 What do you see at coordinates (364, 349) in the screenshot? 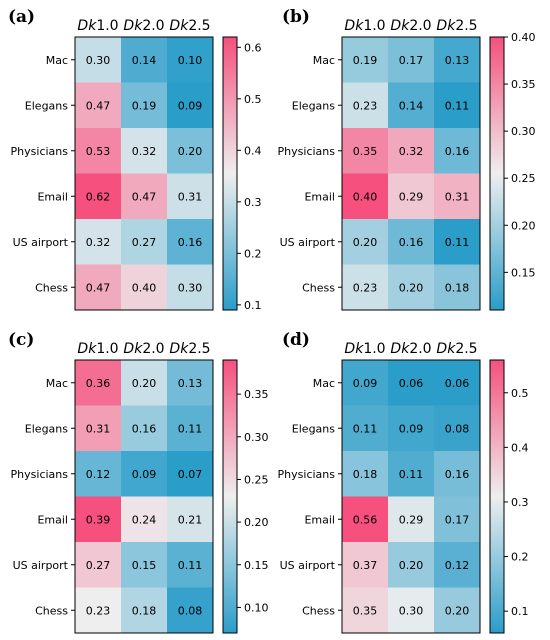
I see `column-label: Dk1.0` at bounding box center [364, 349].